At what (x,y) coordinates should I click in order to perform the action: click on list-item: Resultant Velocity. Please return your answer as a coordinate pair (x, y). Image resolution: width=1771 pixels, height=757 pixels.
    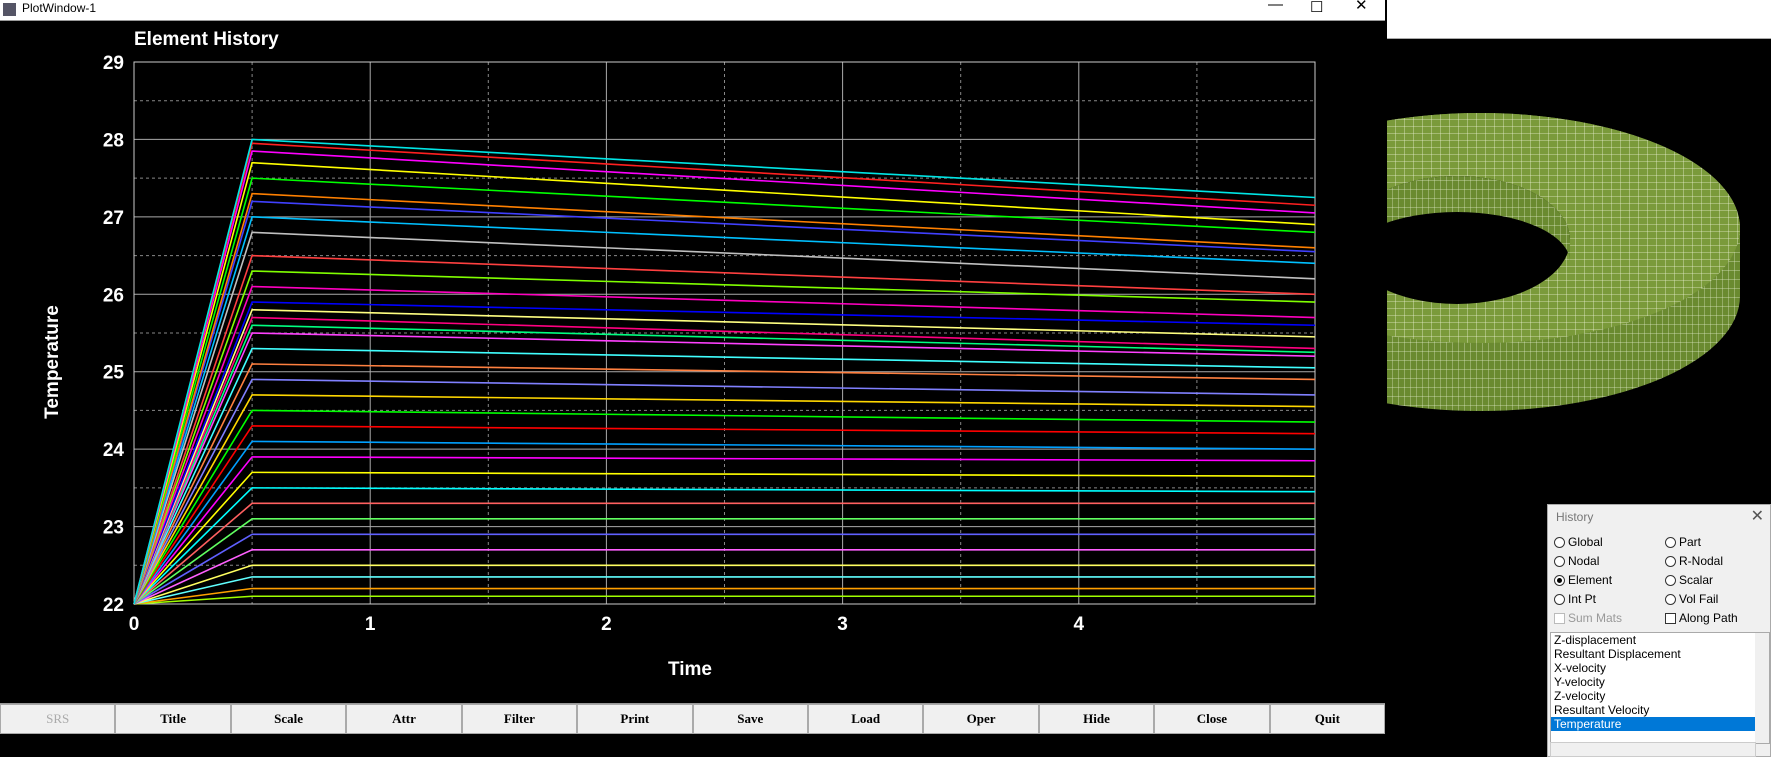
    Looking at the image, I should click on (1602, 710).